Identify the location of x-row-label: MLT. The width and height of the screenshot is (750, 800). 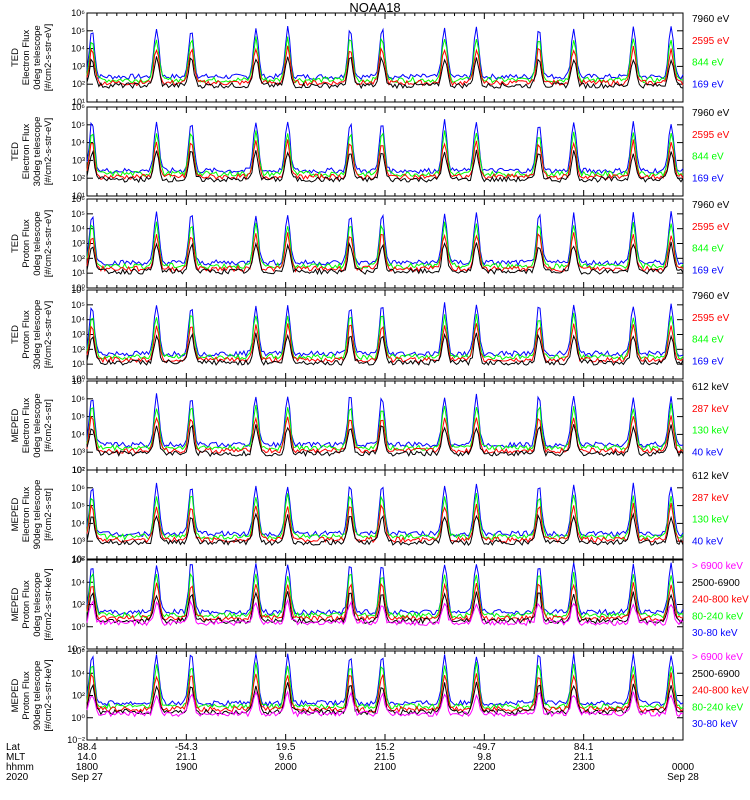
(15, 757).